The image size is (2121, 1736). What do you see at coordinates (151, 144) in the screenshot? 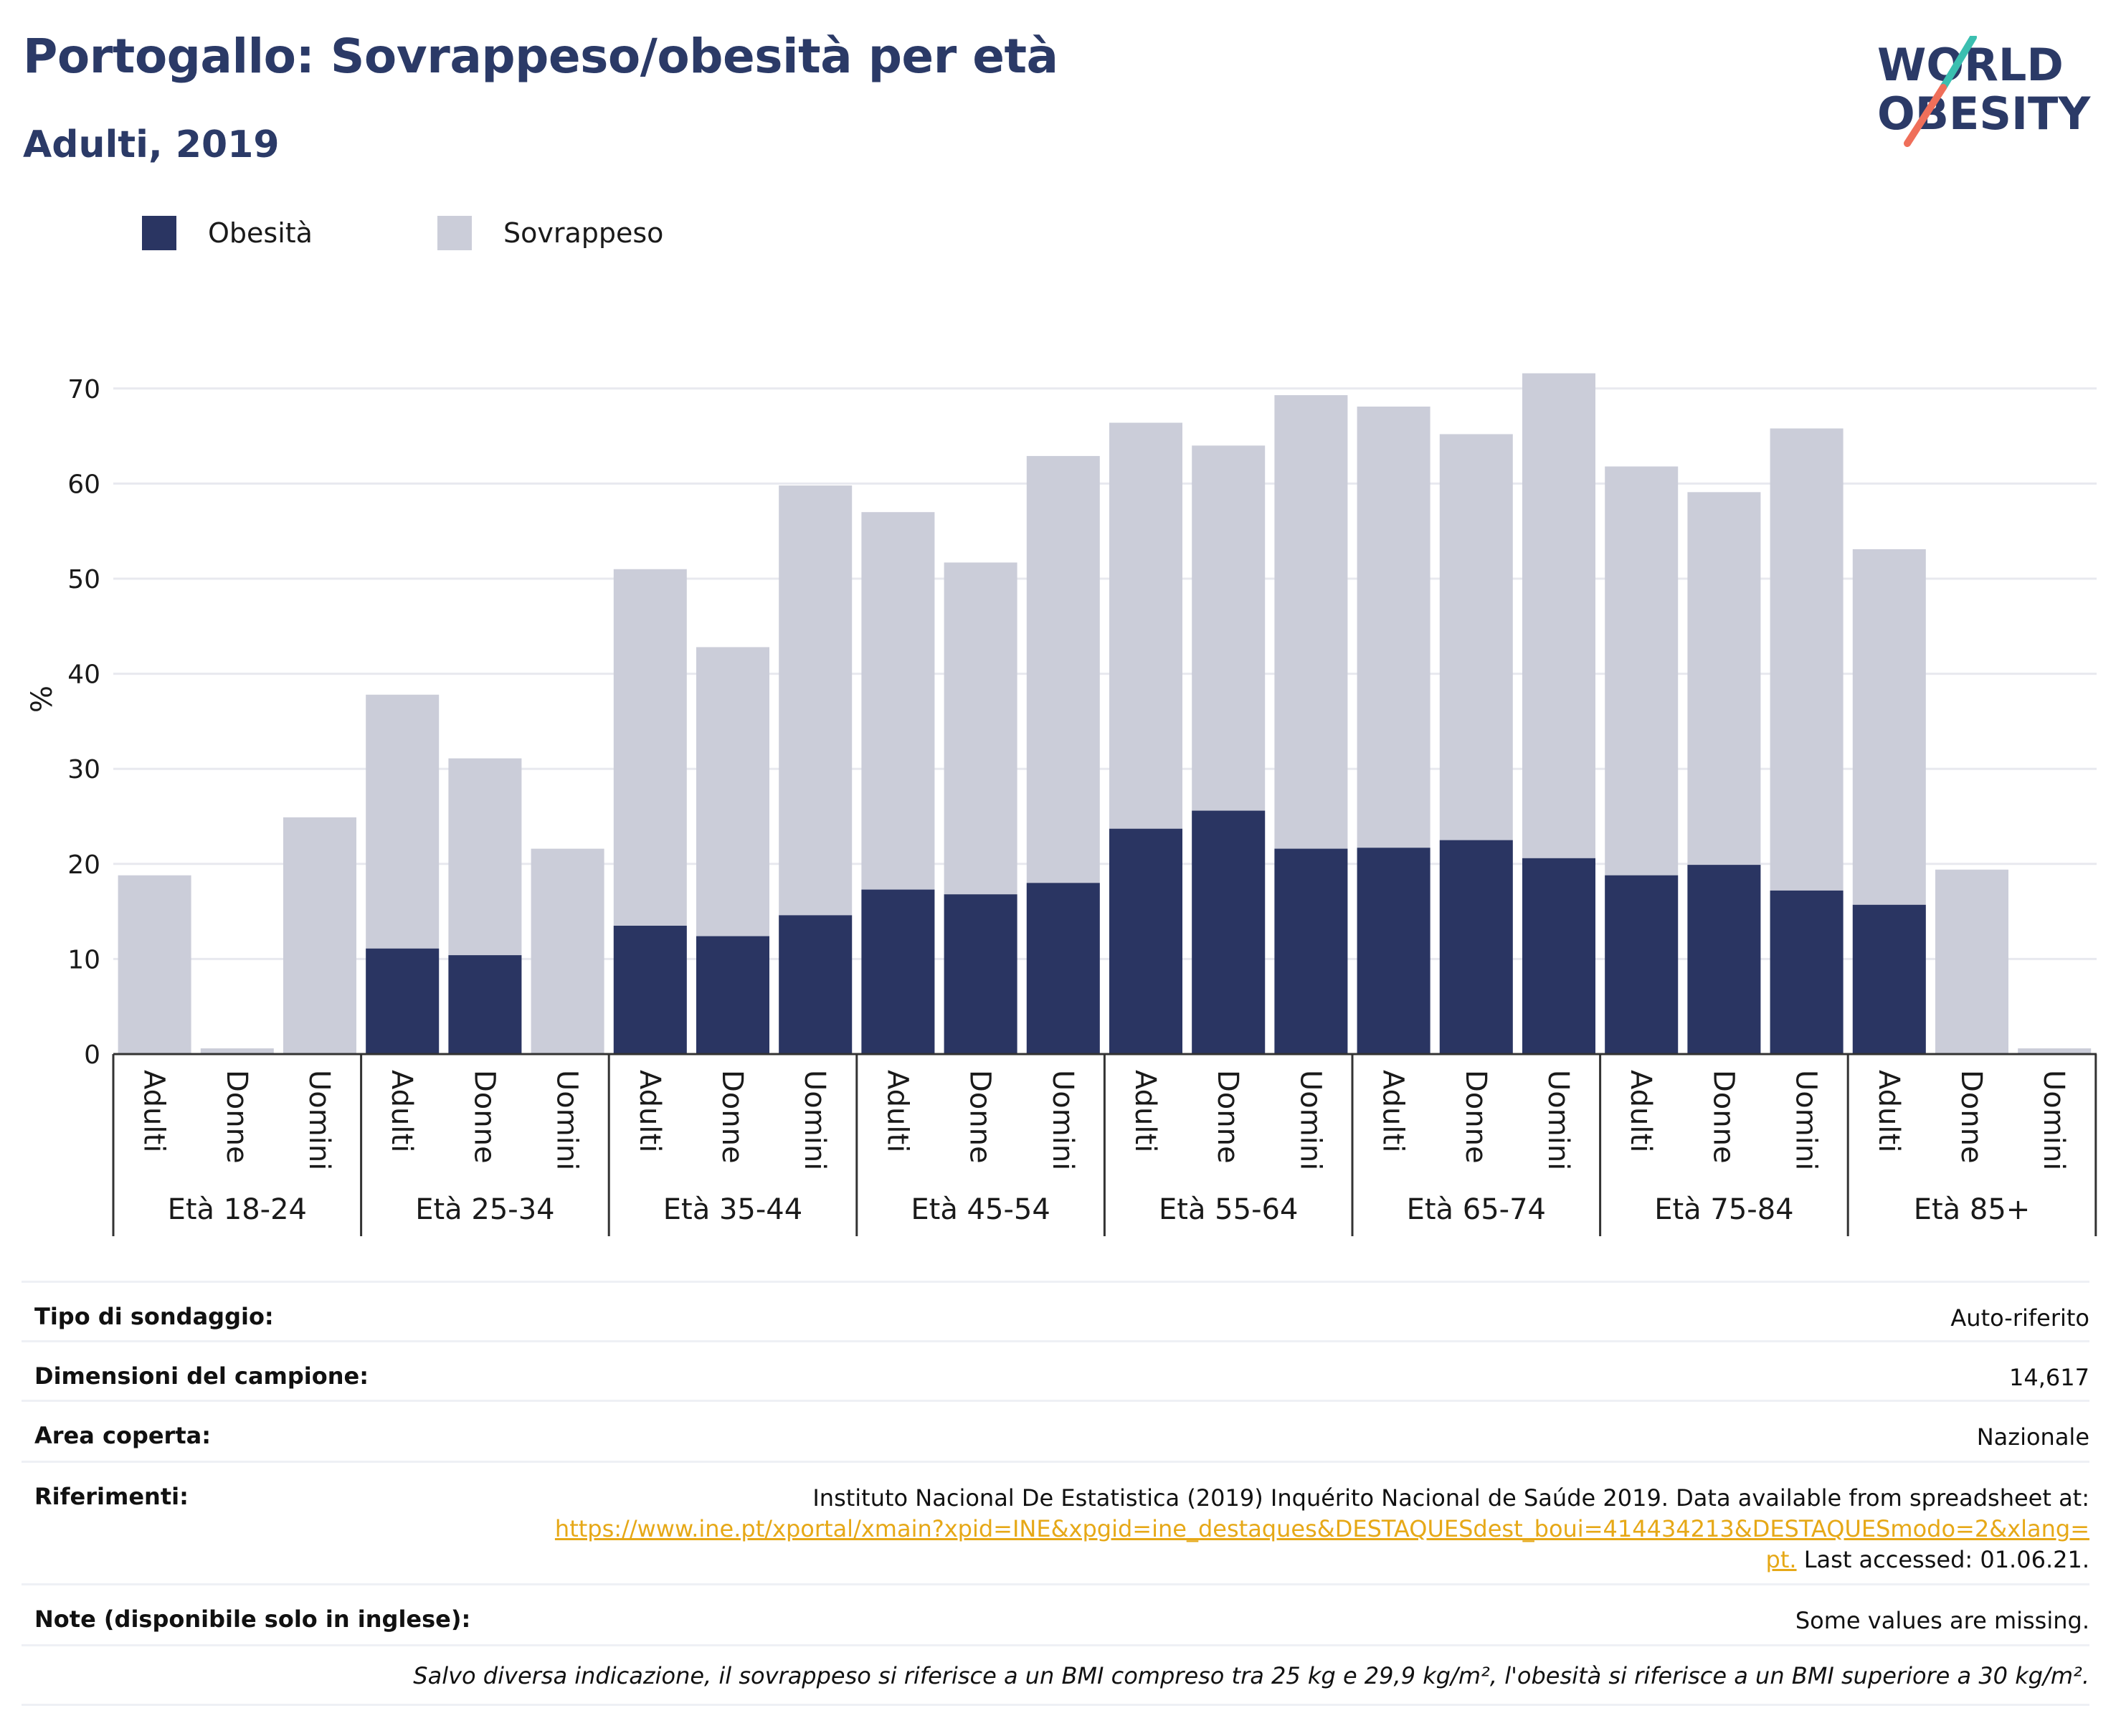
I see `page-subtitle: Adulti, 2019` at bounding box center [151, 144].